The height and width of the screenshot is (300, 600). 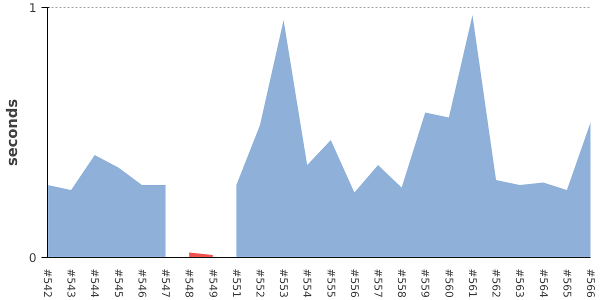 What do you see at coordinates (425, 283) in the screenshot?
I see `x-tick-label: #559` at bounding box center [425, 283].